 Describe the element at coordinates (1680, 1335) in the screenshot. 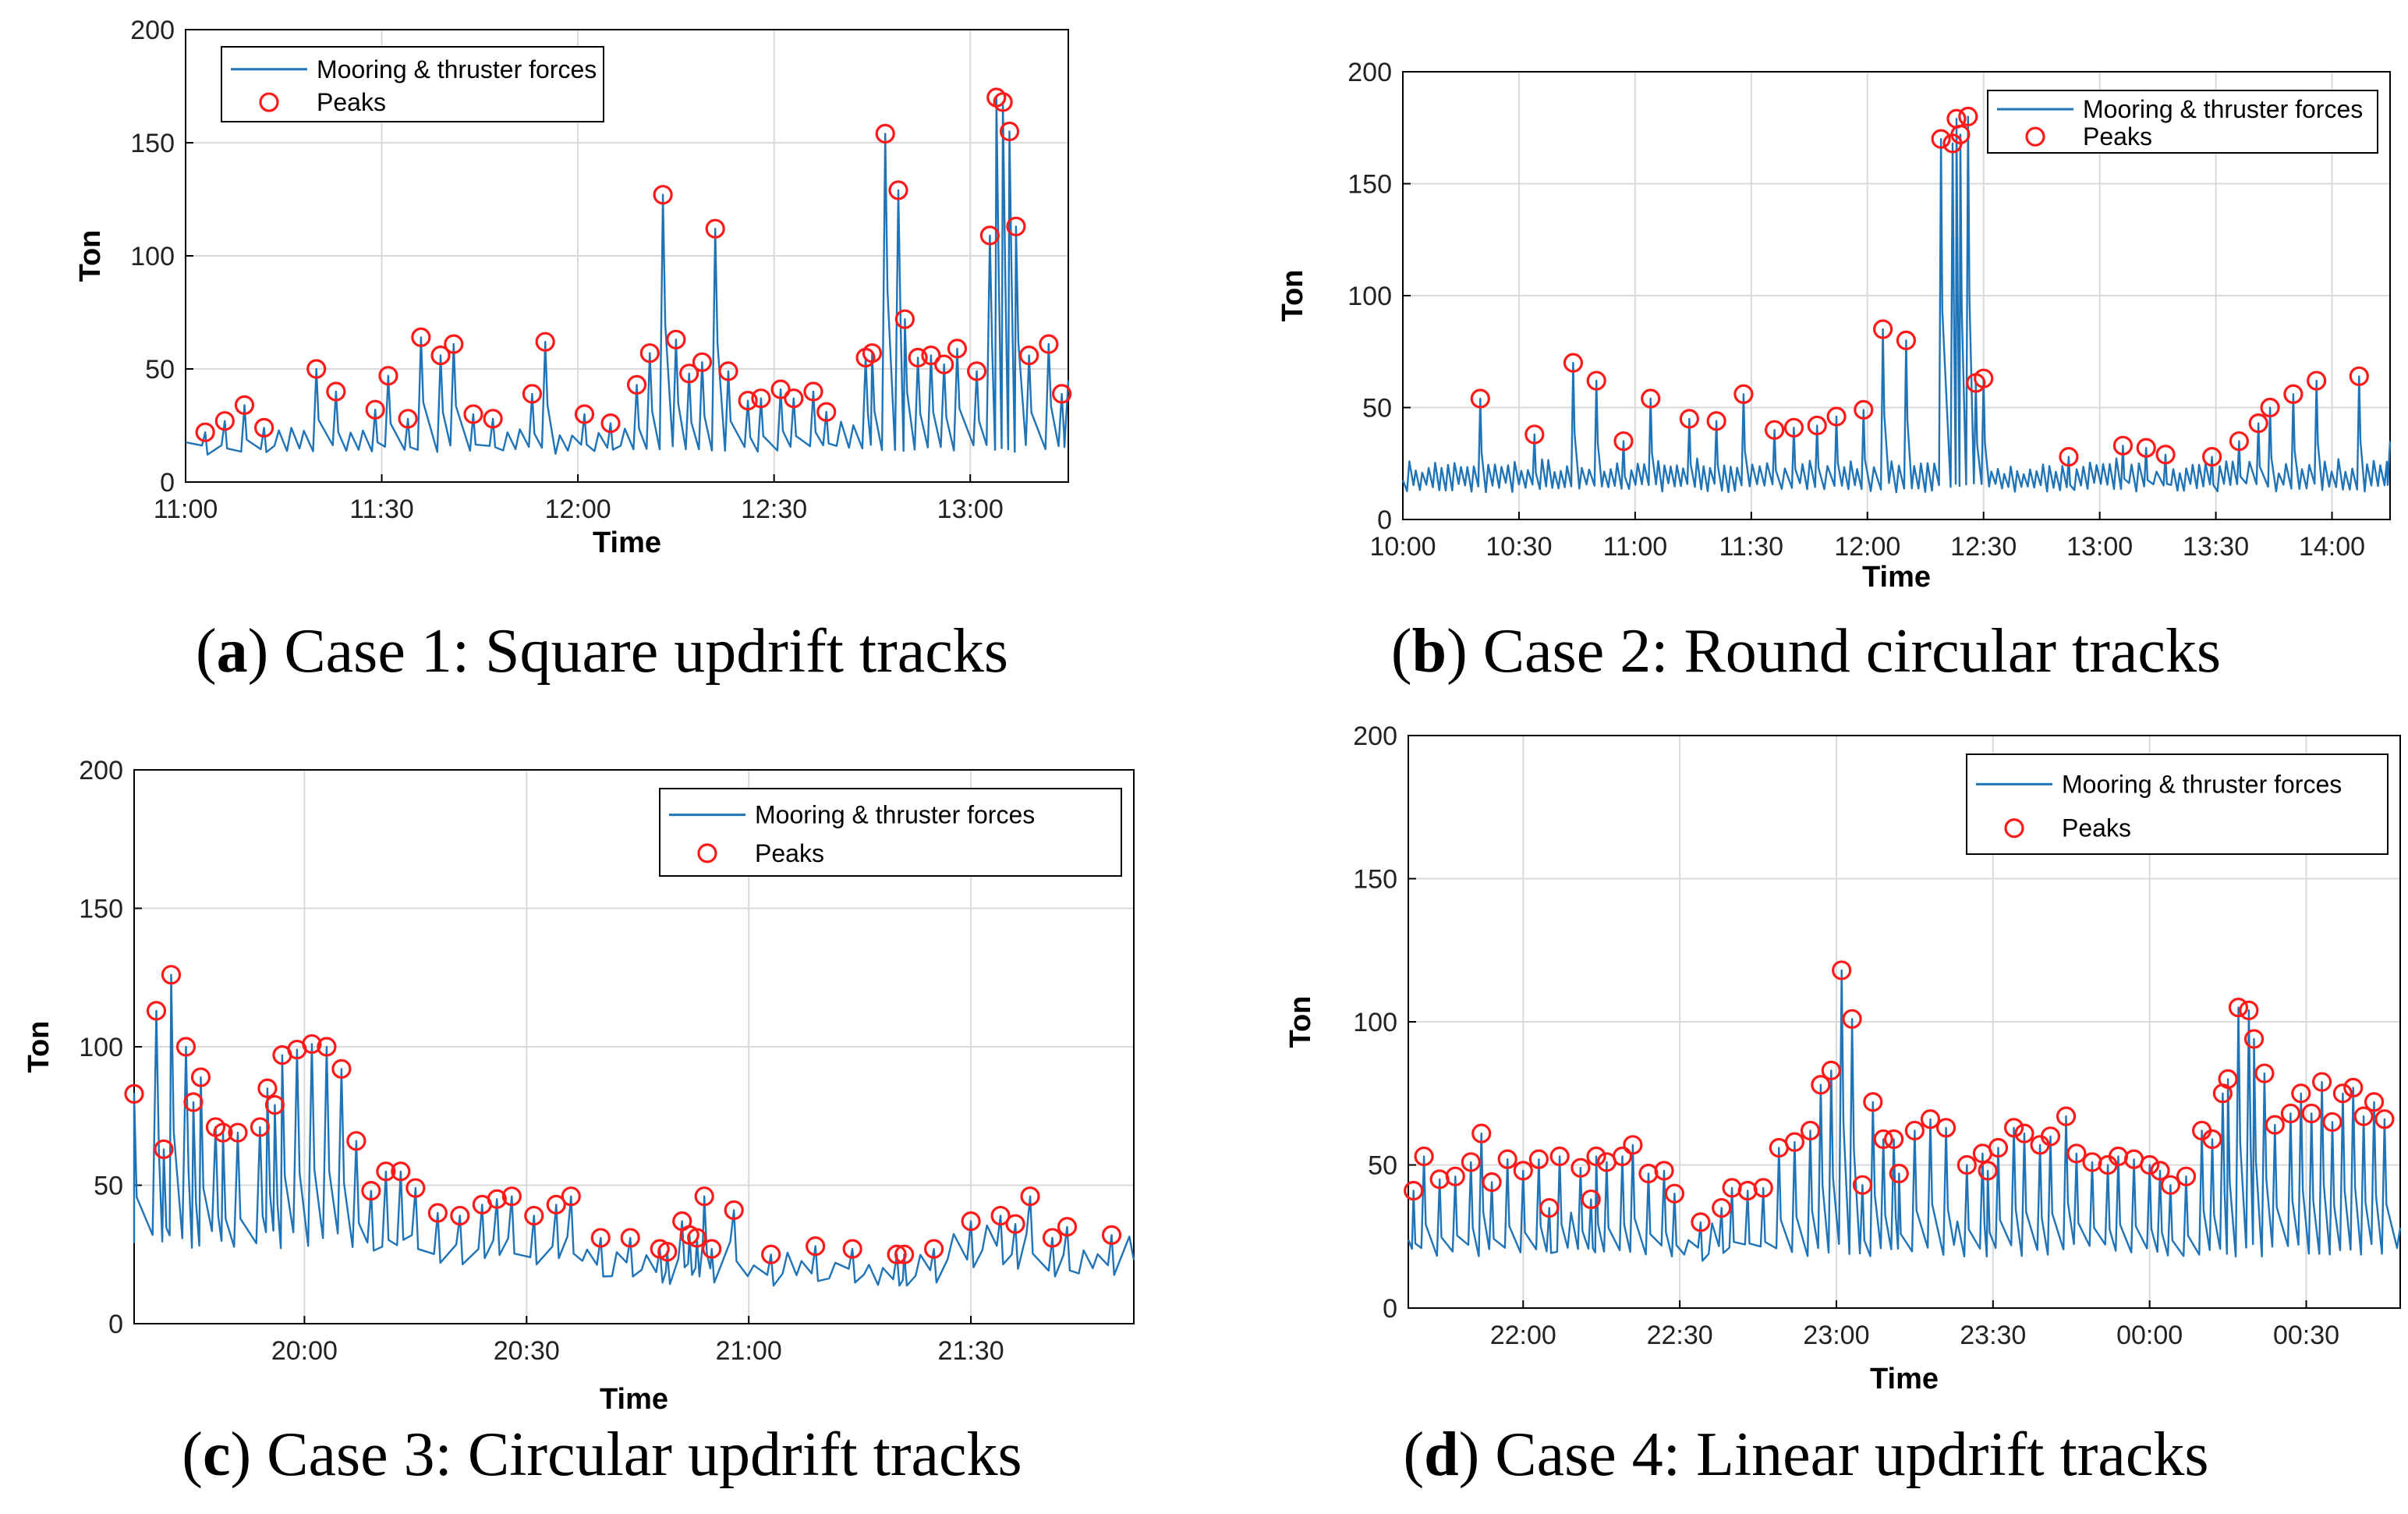

I see `x-tick-label: 22:30` at that location.